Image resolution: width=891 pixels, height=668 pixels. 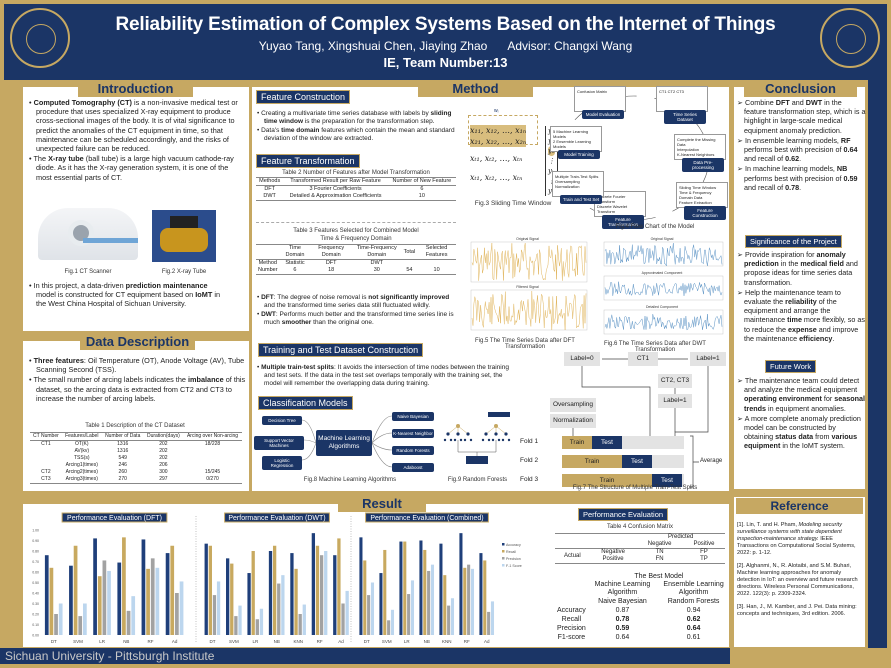 What do you see at coordinates (35, 531) in the screenshot?
I see `y-tick-label: 1.00` at bounding box center [35, 531].